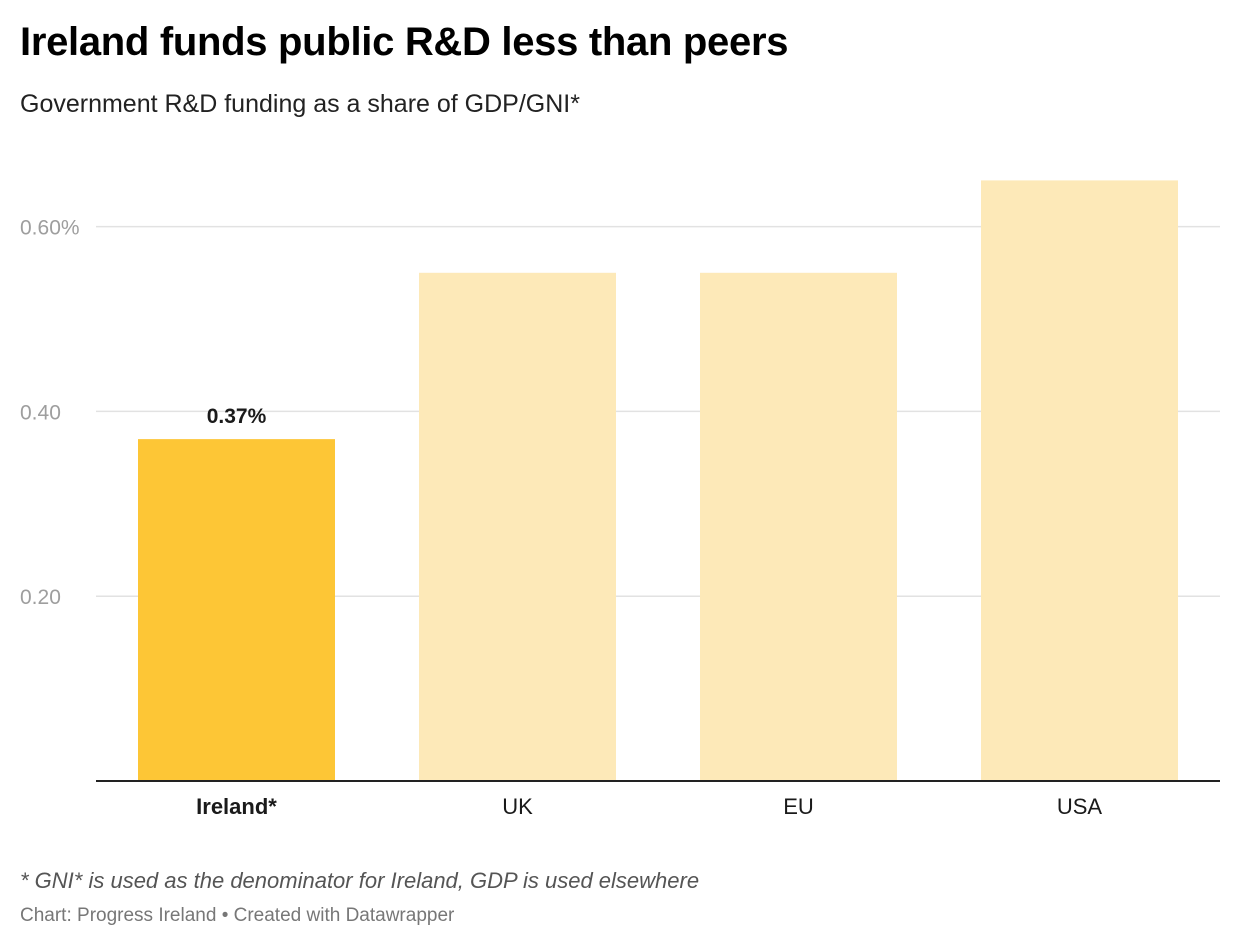  Describe the element at coordinates (236, 610) in the screenshot. I see `bar-ireland` at that location.